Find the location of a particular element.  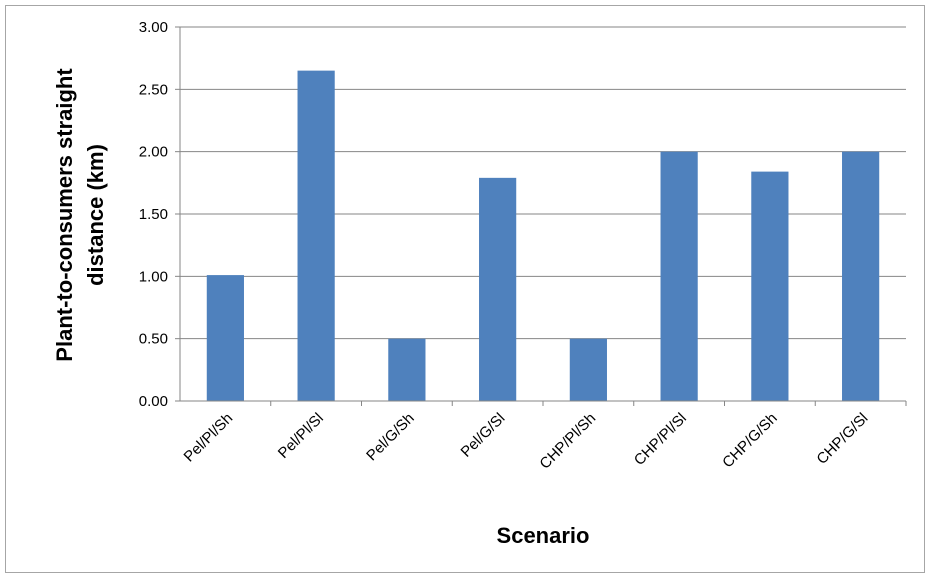

bar-chp-g-sl is located at coordinates (861, 276).